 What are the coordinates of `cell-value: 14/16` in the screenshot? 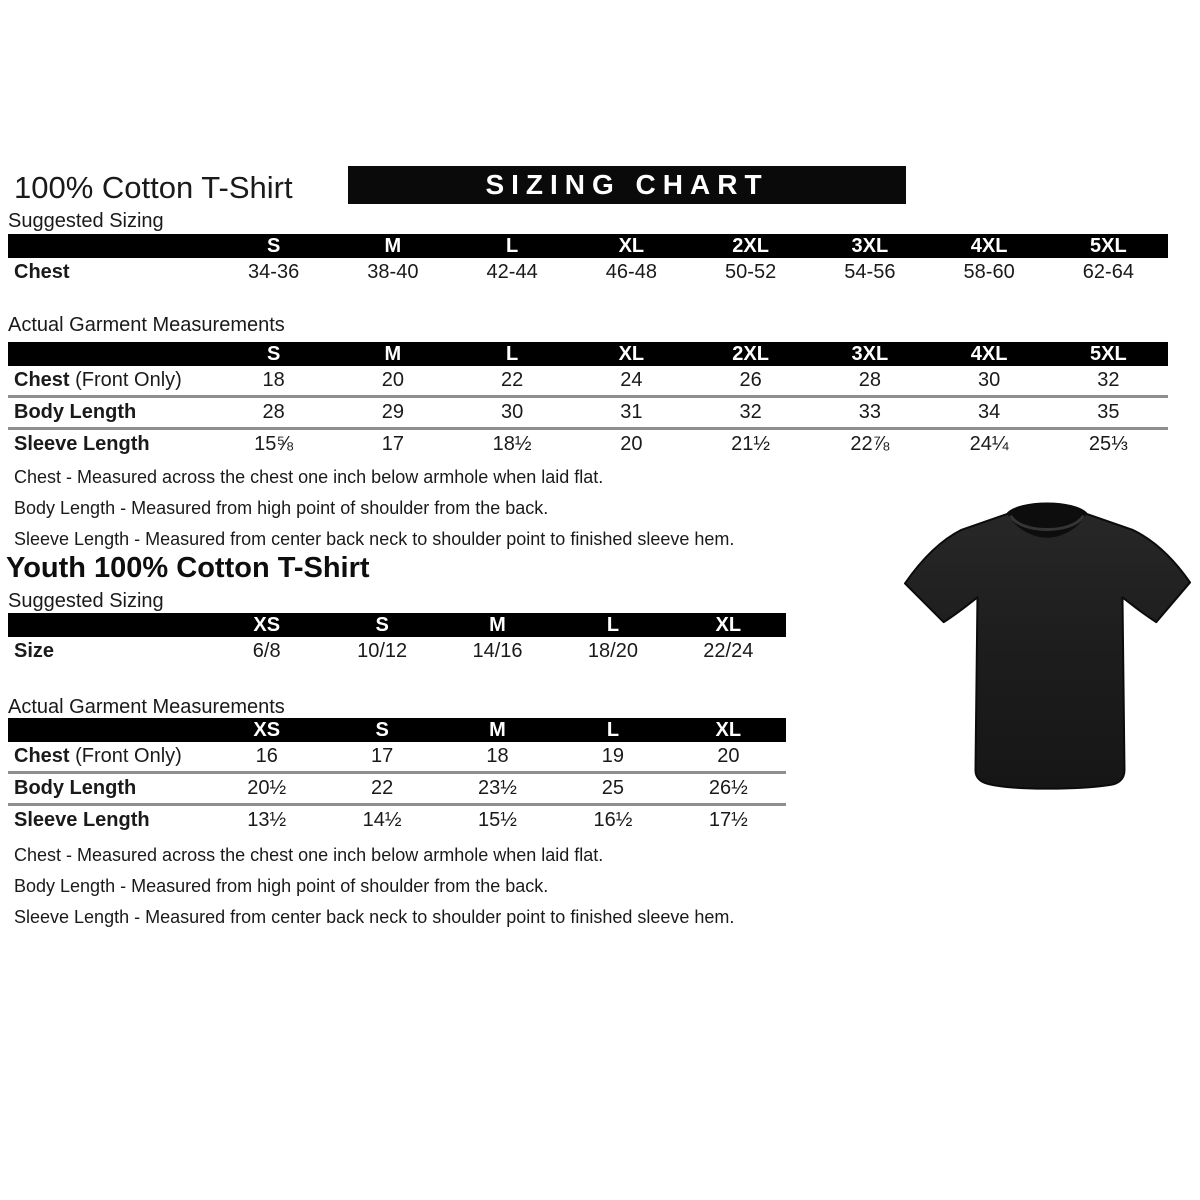 It's located at (497, 651).